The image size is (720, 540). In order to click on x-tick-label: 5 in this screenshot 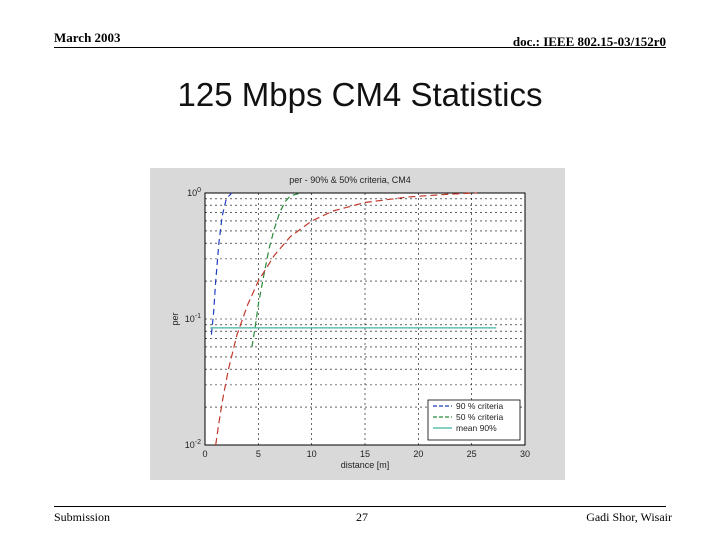, I will do `click(258, 454)`.